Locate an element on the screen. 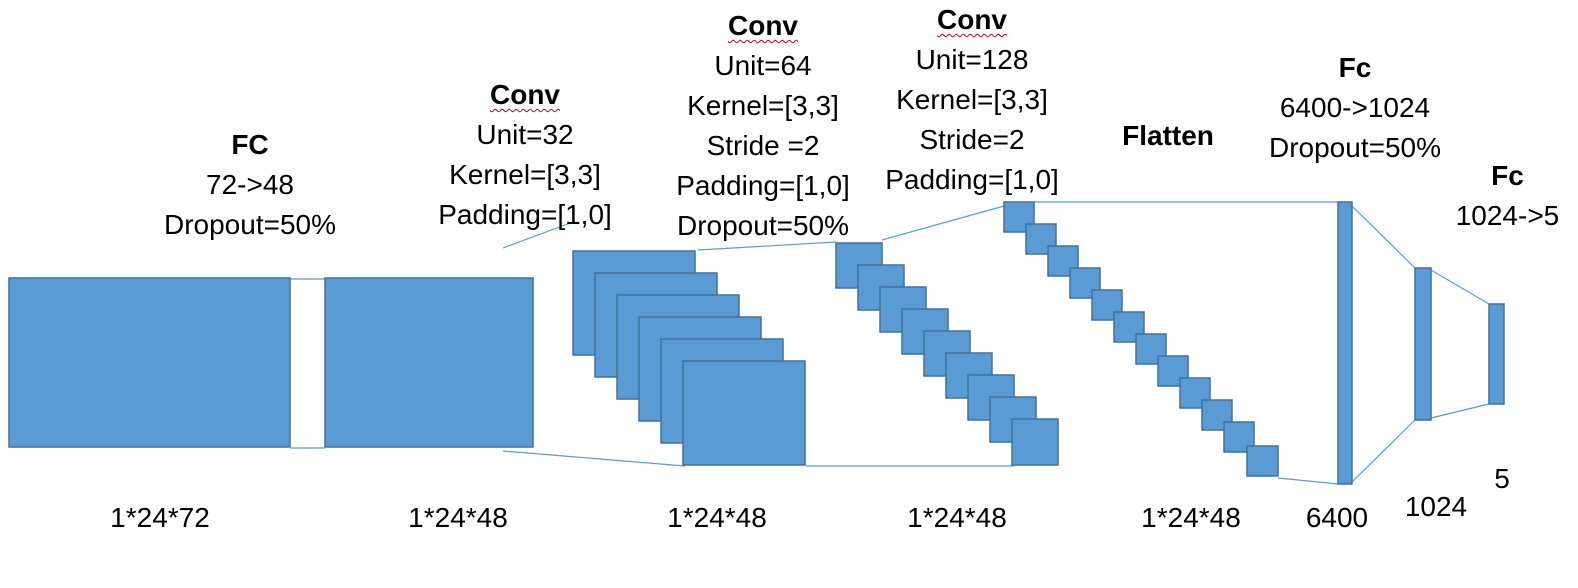  conv32-feature-map is located at coordinates (744, 413).